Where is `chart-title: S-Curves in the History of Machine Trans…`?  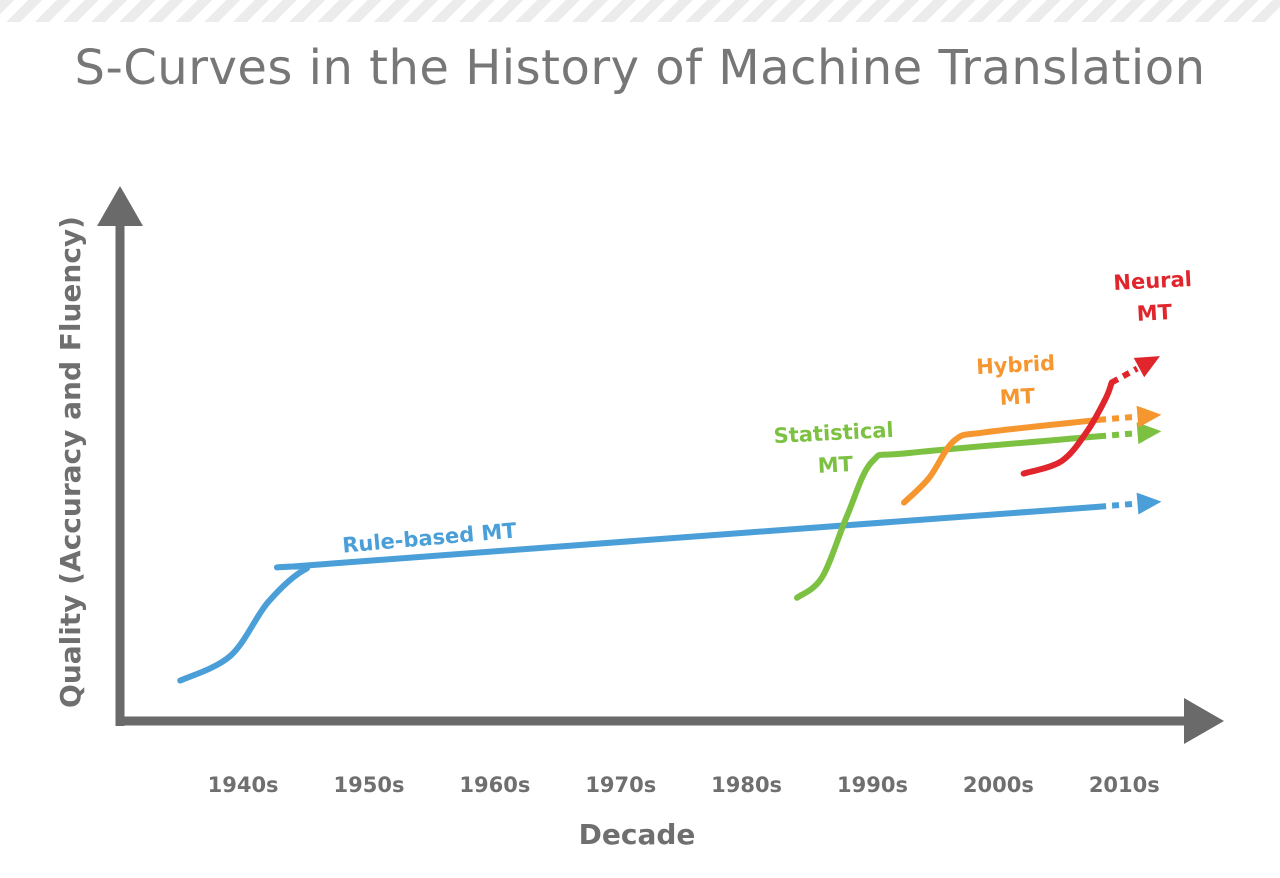 chart-title: S-Curves in the History of Machine Trans… is located at coordinates (640, 68).